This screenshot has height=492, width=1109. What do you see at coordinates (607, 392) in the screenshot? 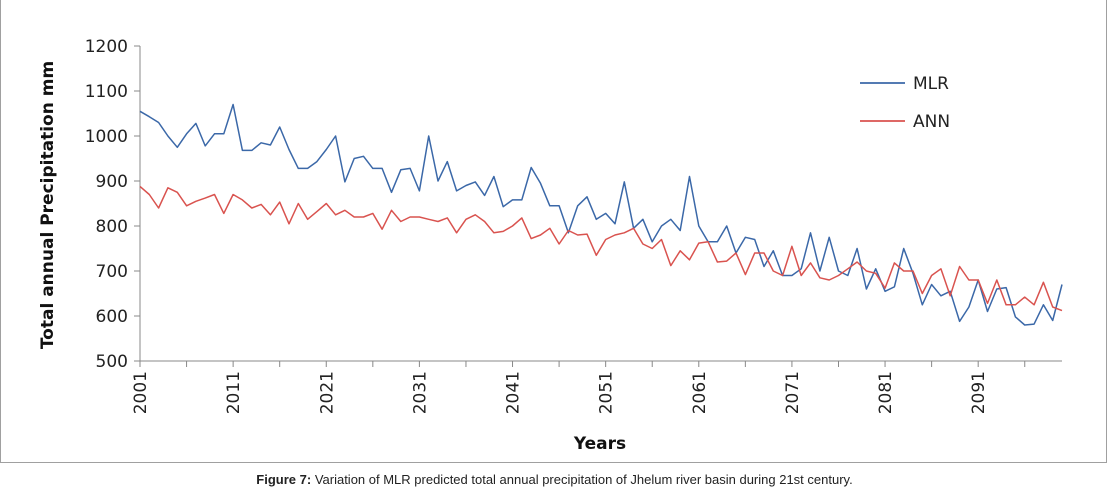
I see `x-tick-label: 2051` at bounding box center [607, 392].